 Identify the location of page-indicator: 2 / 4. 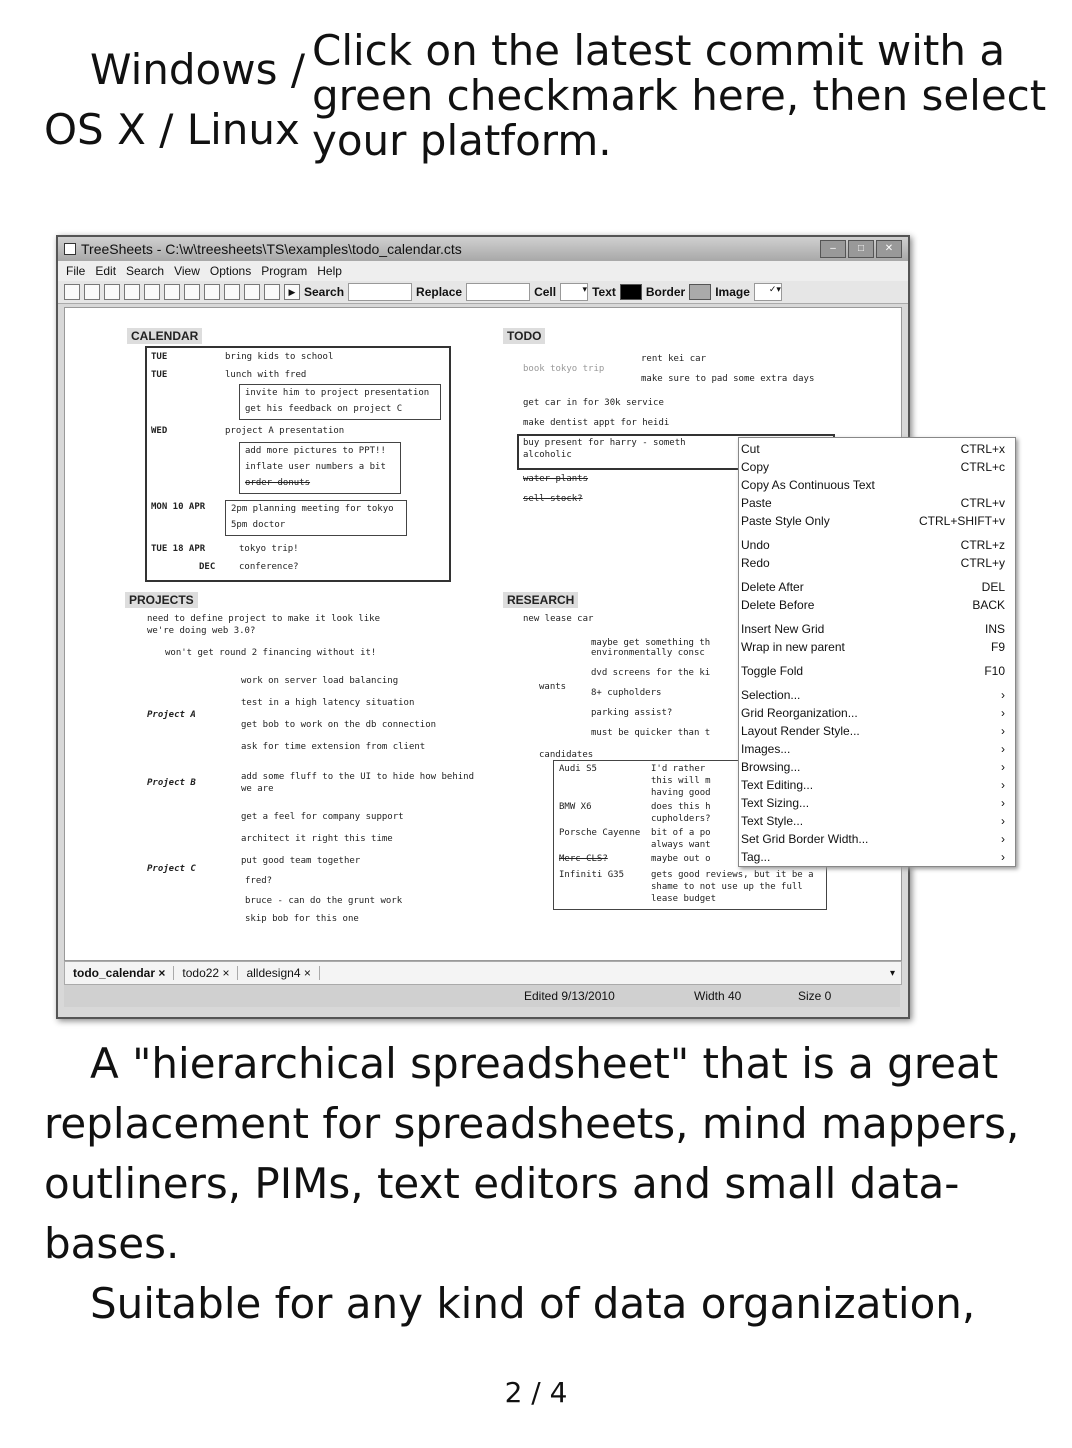
(536, 1392).